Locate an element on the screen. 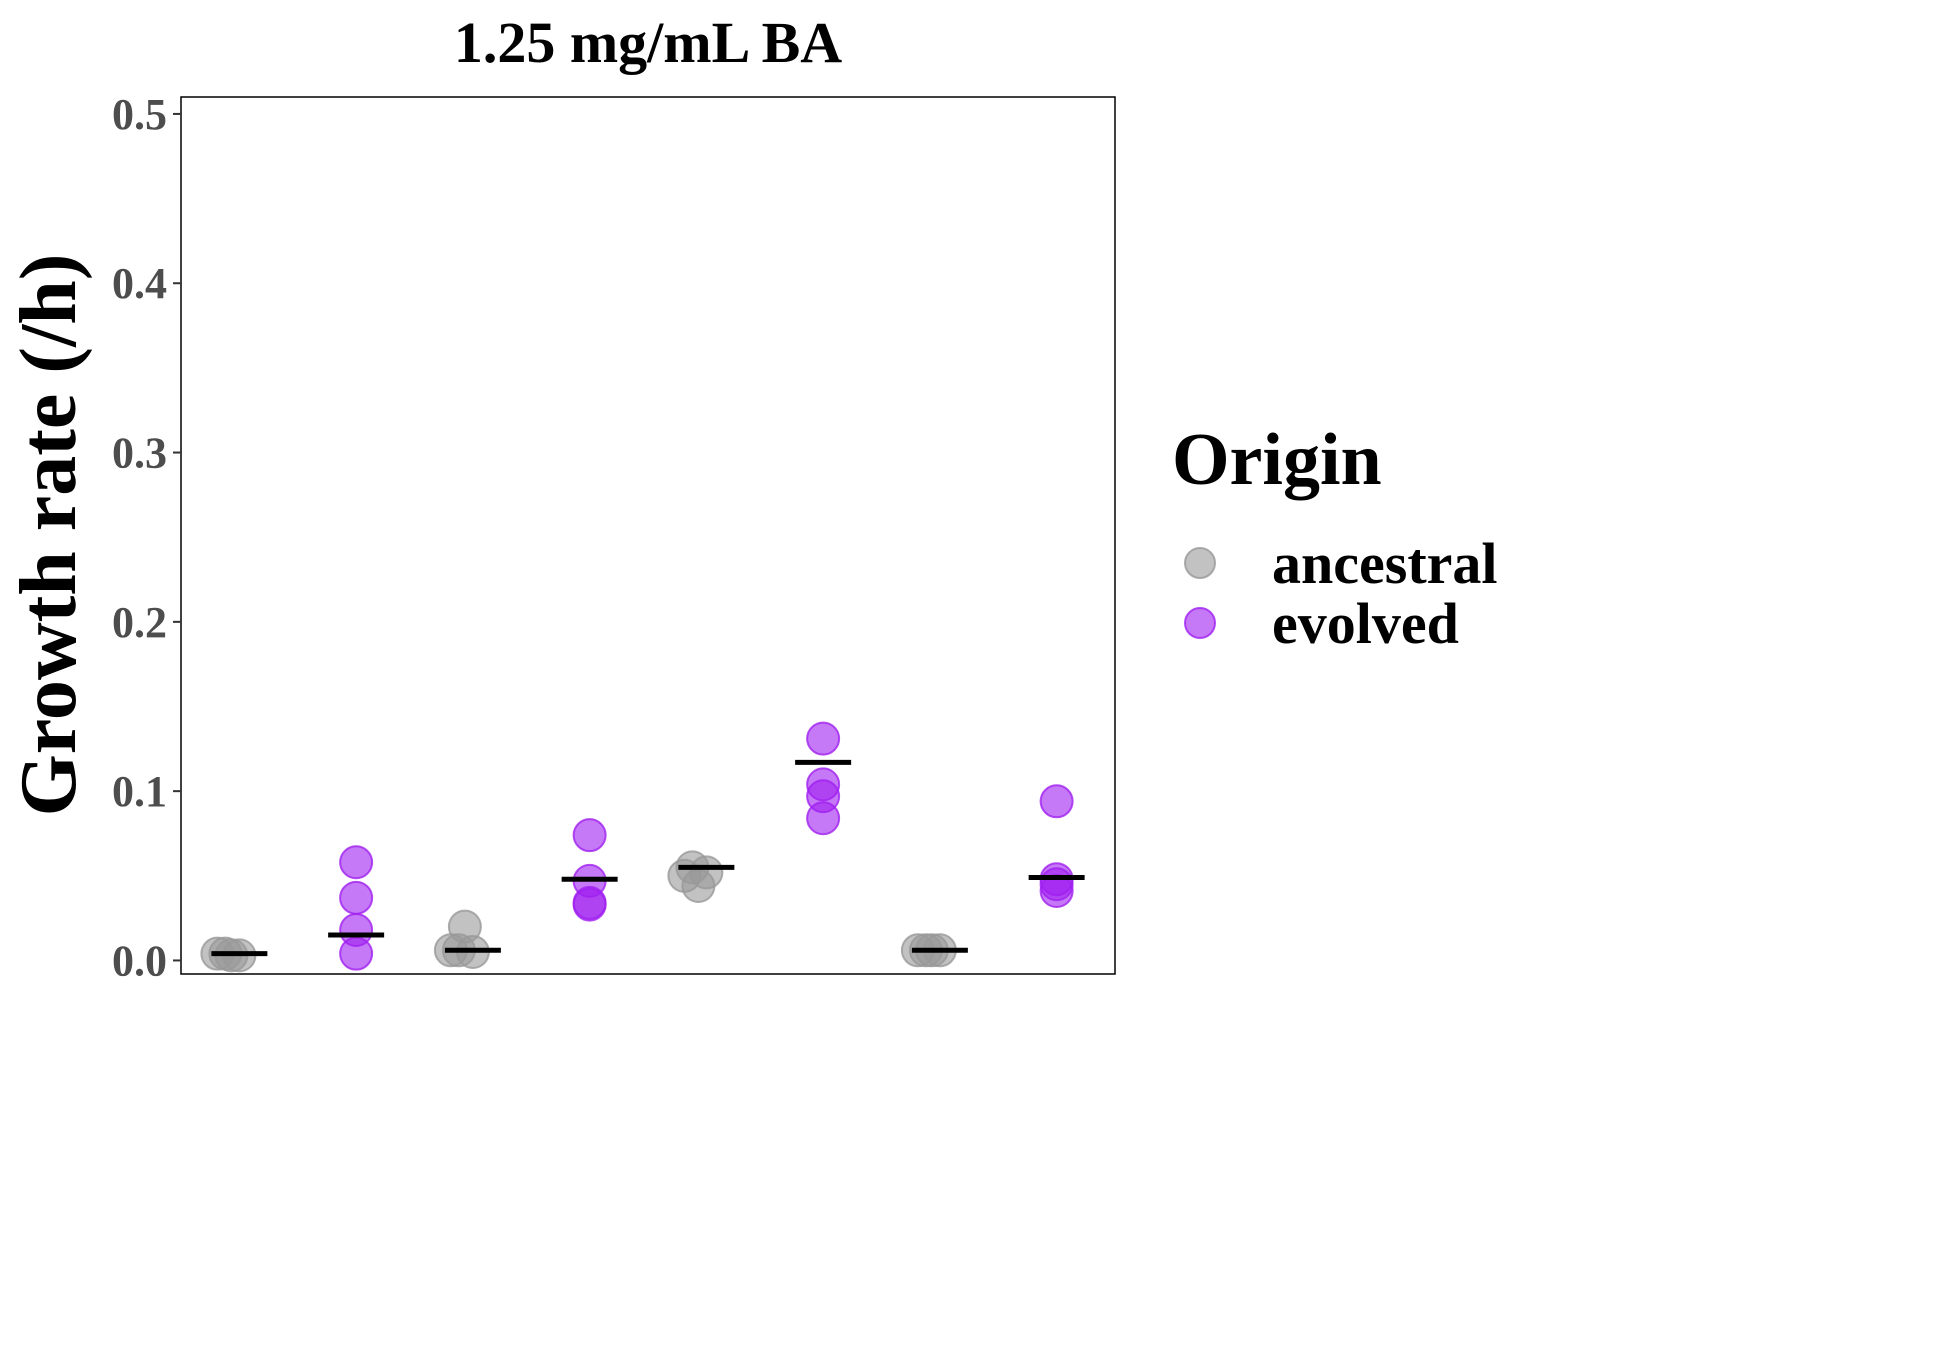 The image size is (1950, 1350). y-tick-label: 0.4 is located at coordinates (139, 283).